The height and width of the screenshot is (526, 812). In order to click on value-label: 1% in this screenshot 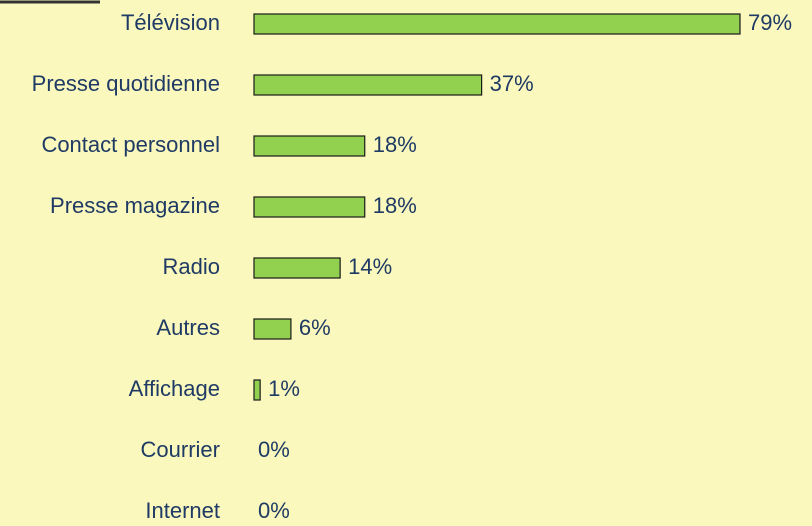, I will do `click(284, 388)`.